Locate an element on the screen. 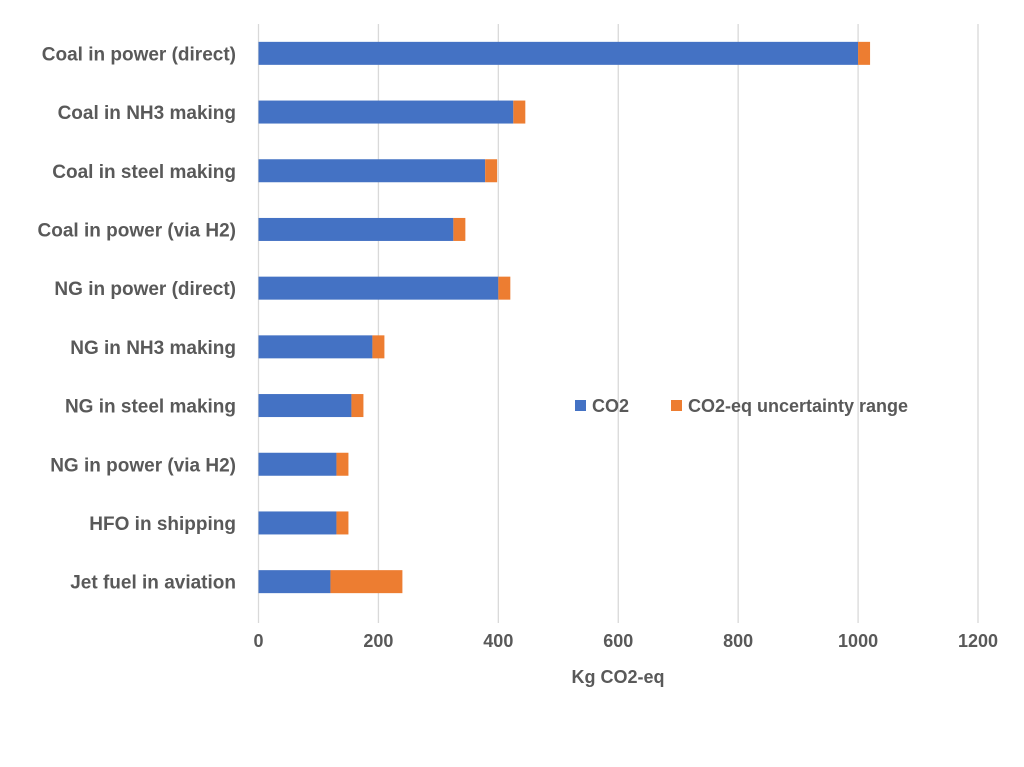  category-label: Coal in steel making is located at coordinates (144, 172).